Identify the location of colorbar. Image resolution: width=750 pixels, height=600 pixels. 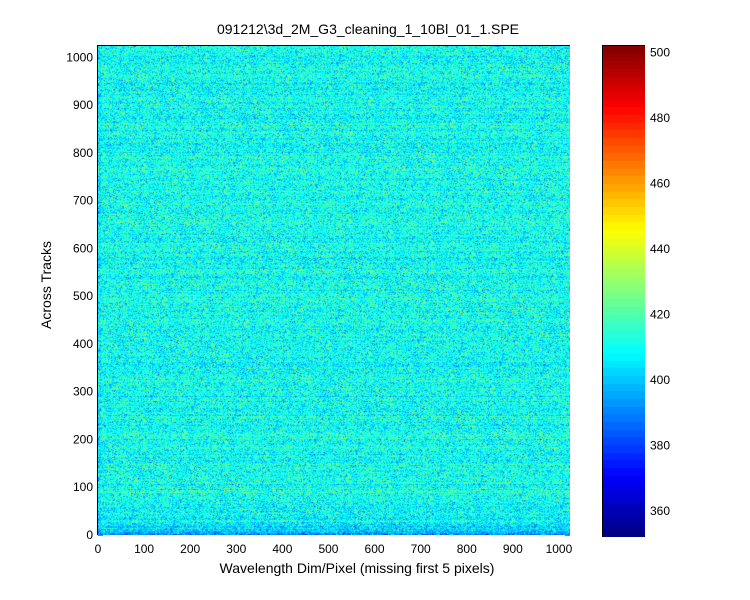
(624, 291).